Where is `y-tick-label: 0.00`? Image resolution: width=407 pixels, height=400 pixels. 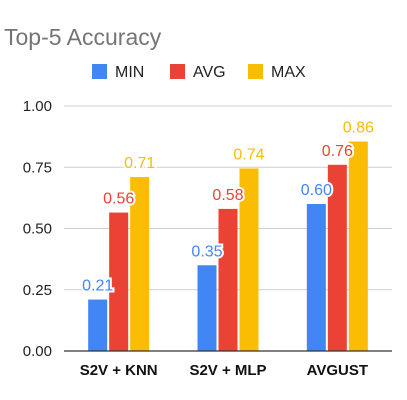
y-tick-label: 0.00 is located at coordinates (37, 351).